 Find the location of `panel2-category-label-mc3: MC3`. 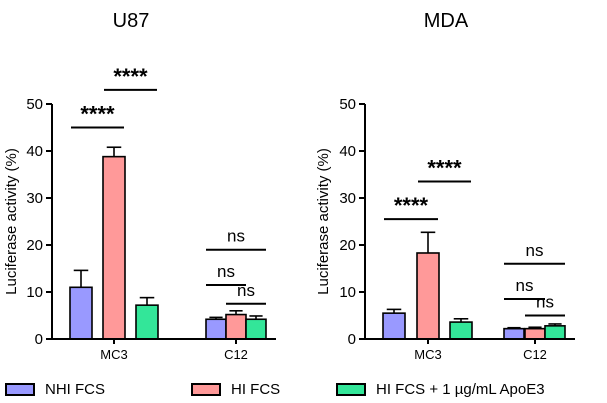

panel2-category-label-mc3: MC3 is located at coordinates (427, 354).